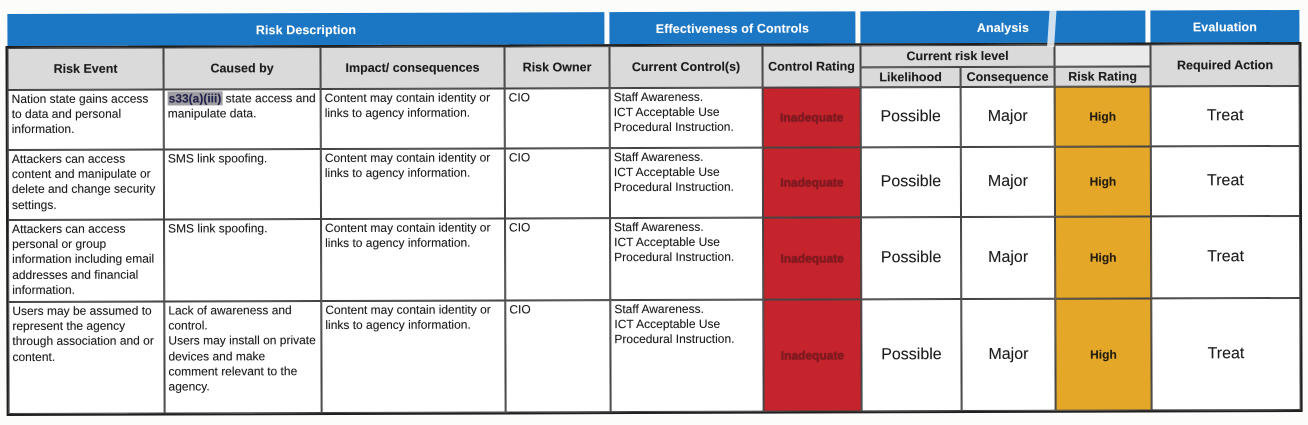  I want to click on header-consequence: Consequence, so click(1007, 77).